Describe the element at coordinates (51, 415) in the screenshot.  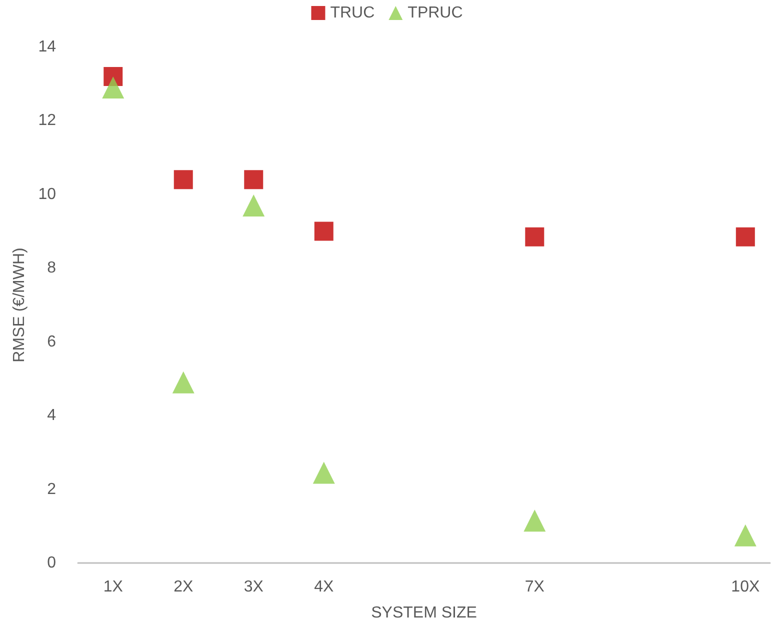
I see `y-tick-label: 4` at that location.